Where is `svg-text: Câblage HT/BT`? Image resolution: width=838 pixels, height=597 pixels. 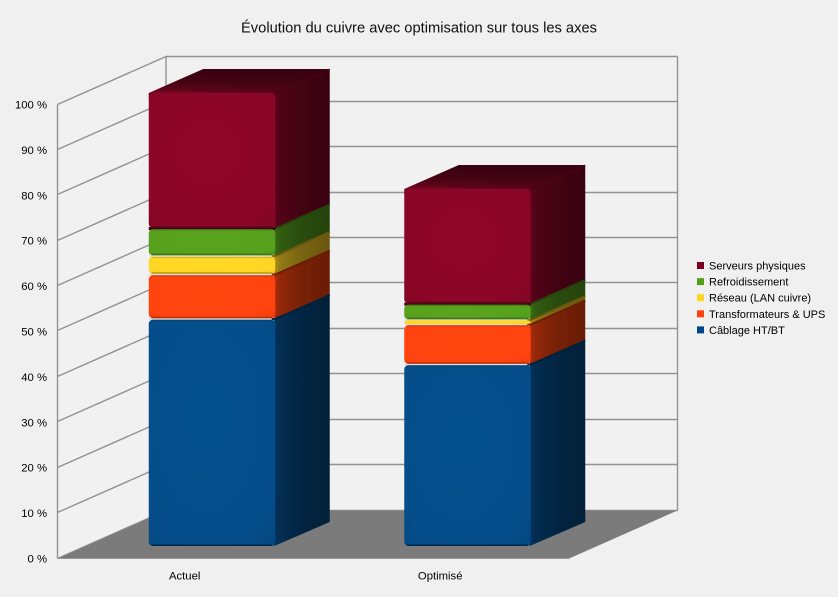
svg-text: Câblage HT/BT is located at coordinates (747, 331).